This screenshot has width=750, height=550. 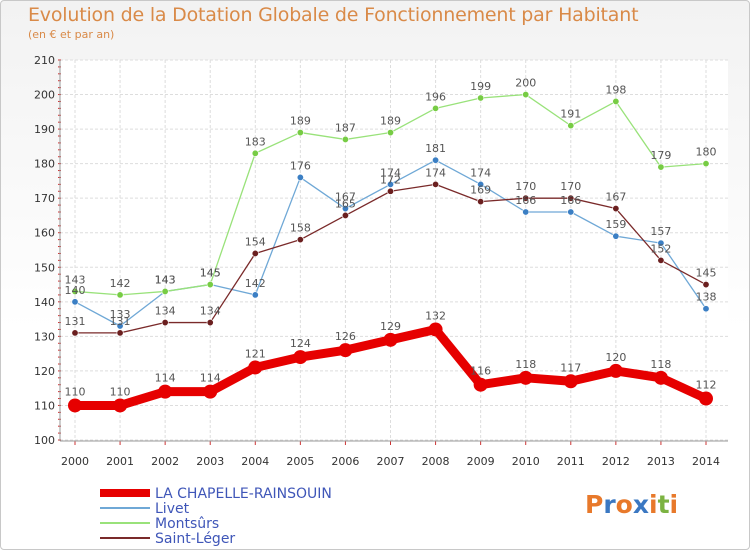 What do you see at coordinates (525, 364) in the screenshot?
I see `data-label: 118` at bounding box center [525, 364].